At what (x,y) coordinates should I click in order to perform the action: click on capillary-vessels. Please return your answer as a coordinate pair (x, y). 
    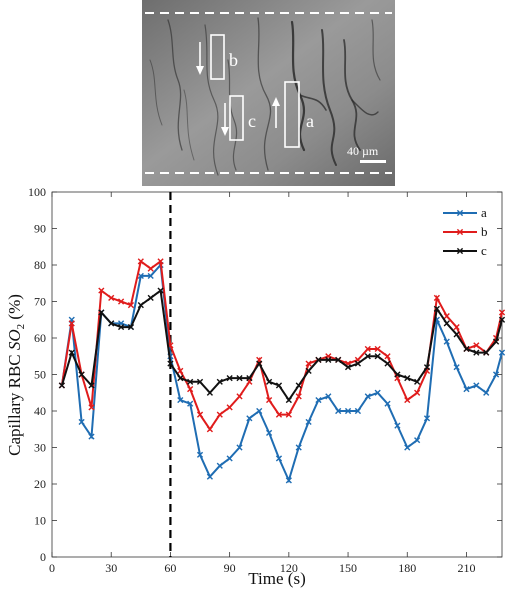
    Looking at the image, I should click on (265, 96).